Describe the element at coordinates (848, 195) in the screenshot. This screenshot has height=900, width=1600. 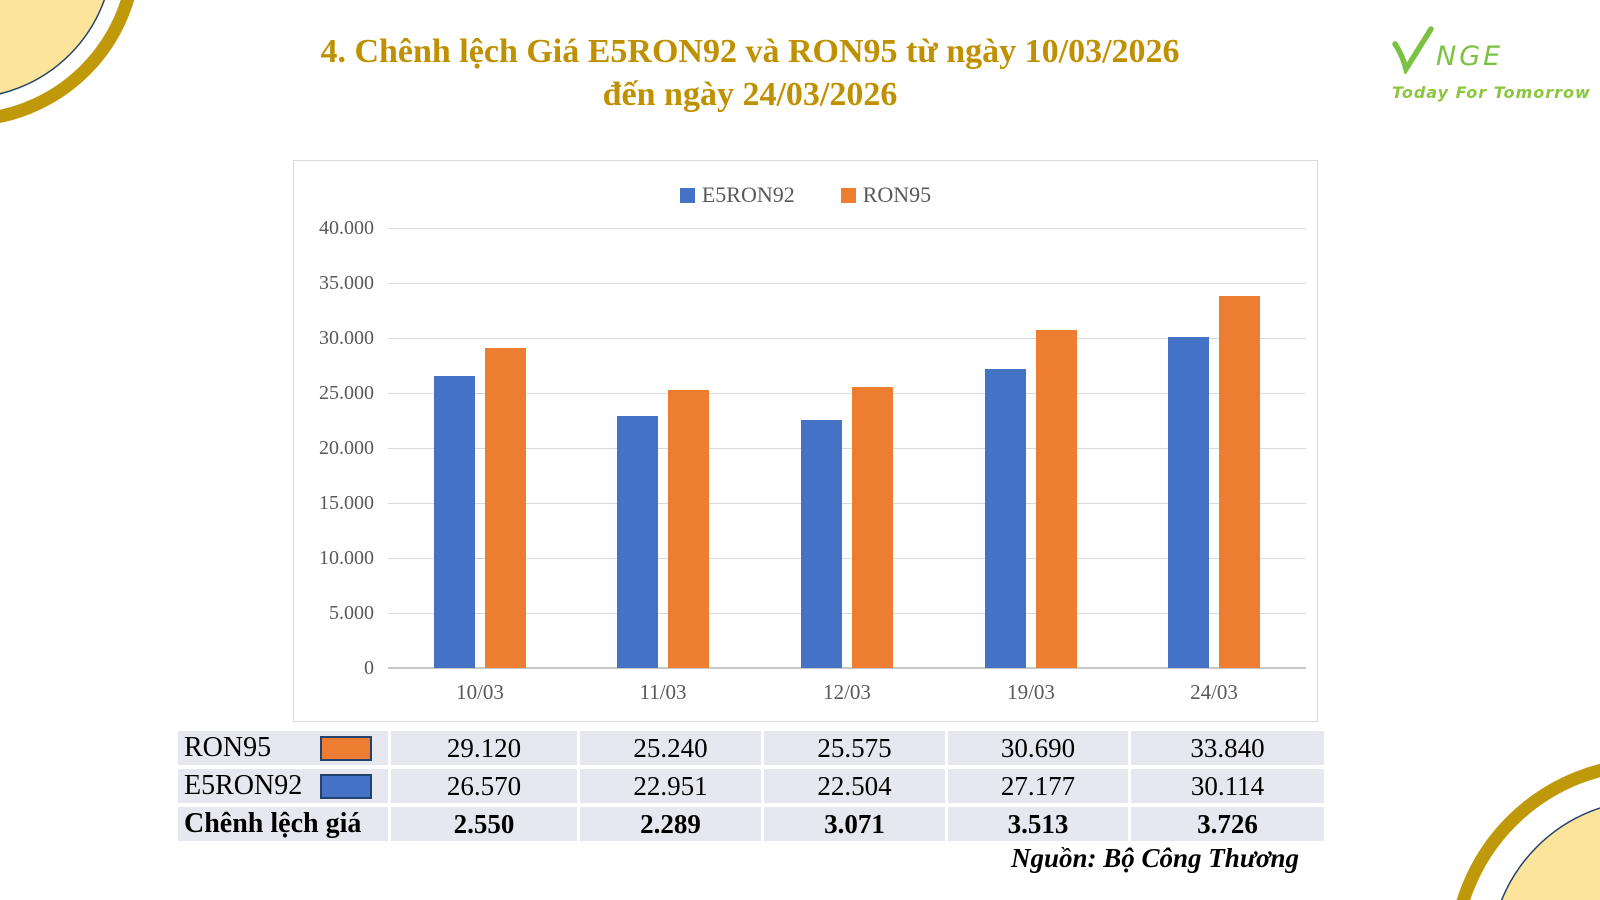
I see `legend-swatch-ron95` at that location.